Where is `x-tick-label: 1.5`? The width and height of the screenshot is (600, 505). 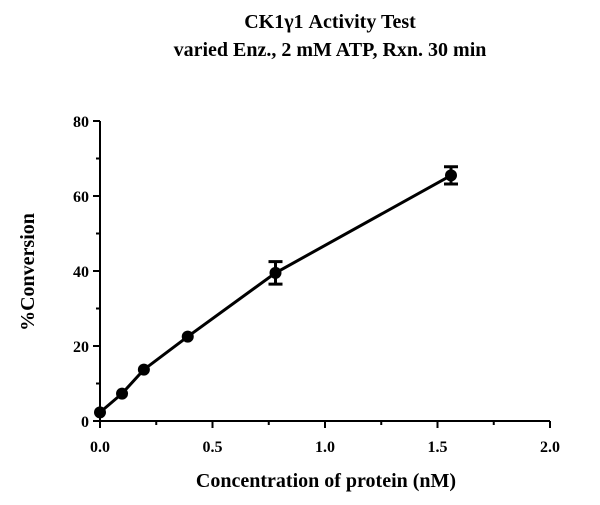 x-tick-label: 1.5 is located at coordinates (438, 447).